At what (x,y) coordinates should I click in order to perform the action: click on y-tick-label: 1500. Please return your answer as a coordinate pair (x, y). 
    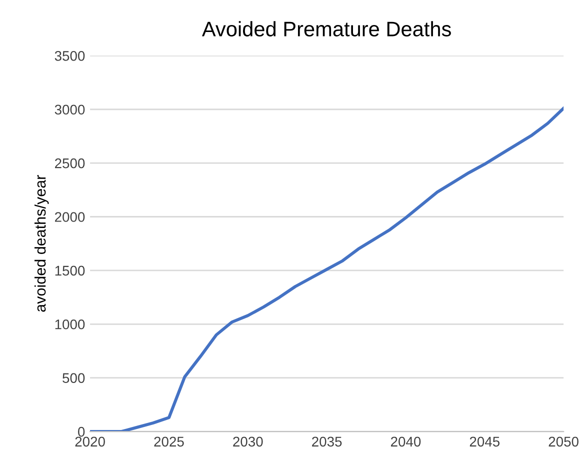
    Looking at the image, I should click on (70, 271).